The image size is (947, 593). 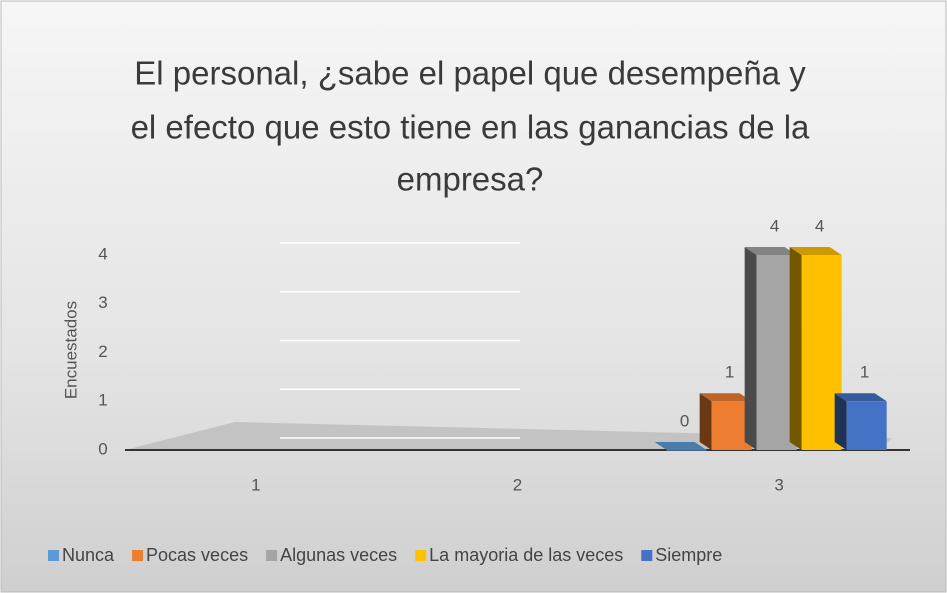 I want to click on legend-label: Siempre, so click(x=688, y=555).